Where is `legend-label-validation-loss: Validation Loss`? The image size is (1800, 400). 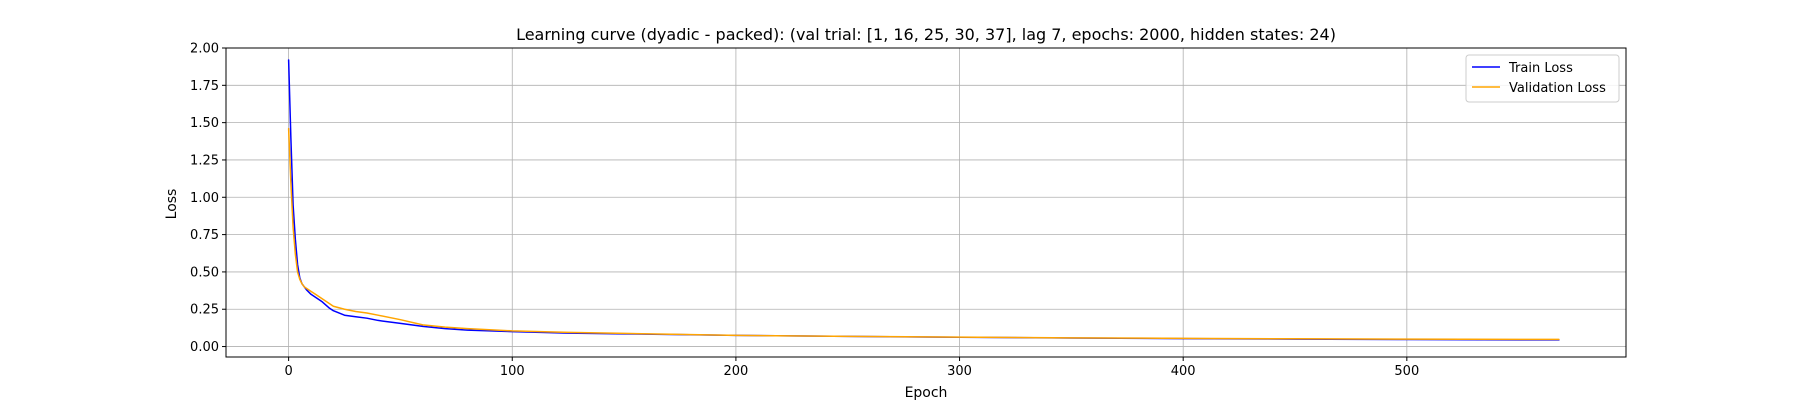 legend-label-validation-loss: Validation Loss is located at coordinates (1557, 88).